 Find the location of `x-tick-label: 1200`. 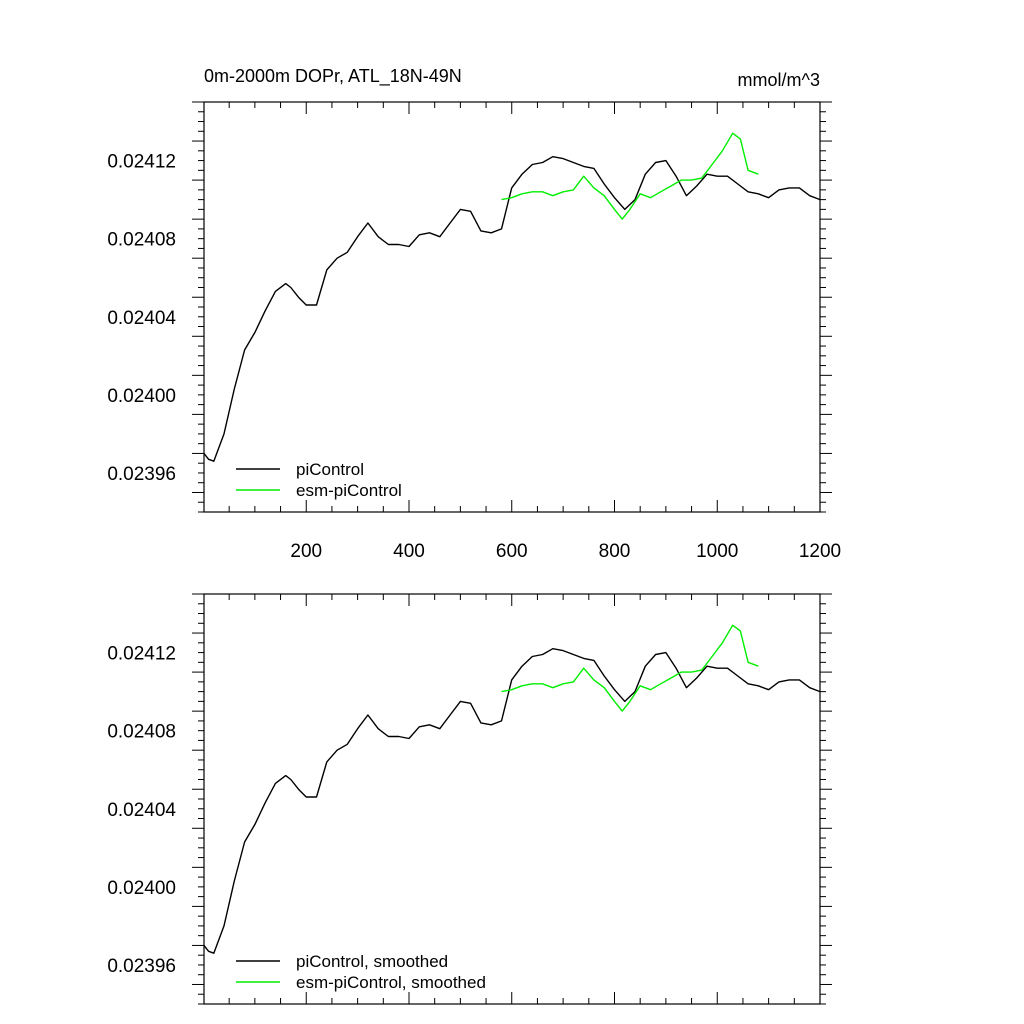

x-tick-label: 1200 is located at coordinates (820, 551).